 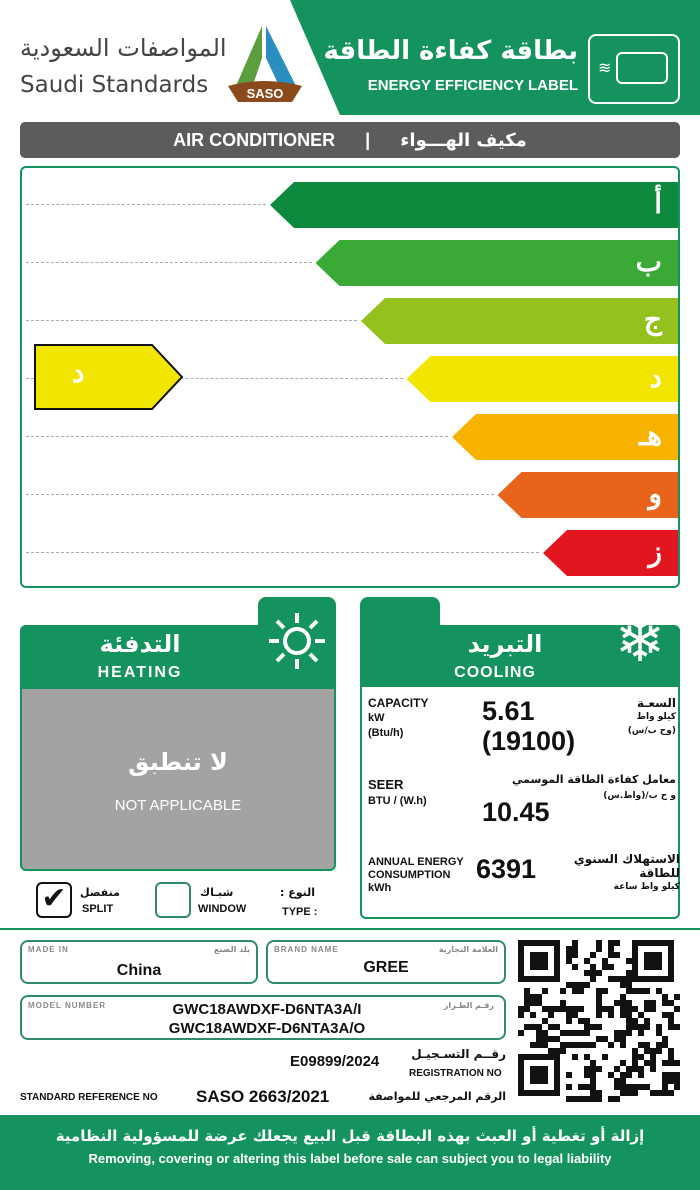 I want to click on product-en: AIR CONDITIONER, so click(x=254, y=139).